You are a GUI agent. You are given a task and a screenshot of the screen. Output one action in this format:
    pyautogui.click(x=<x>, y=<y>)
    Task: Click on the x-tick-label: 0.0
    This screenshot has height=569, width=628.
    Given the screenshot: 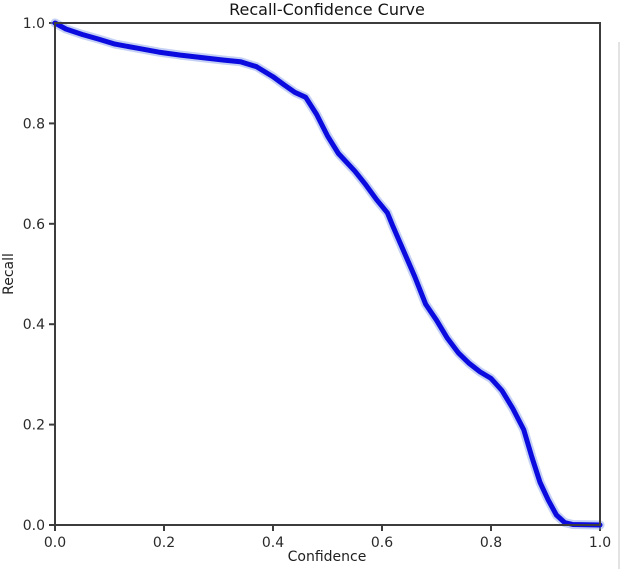 What is the action you would take?
    pyautogui.click(x=55, y=543)
    